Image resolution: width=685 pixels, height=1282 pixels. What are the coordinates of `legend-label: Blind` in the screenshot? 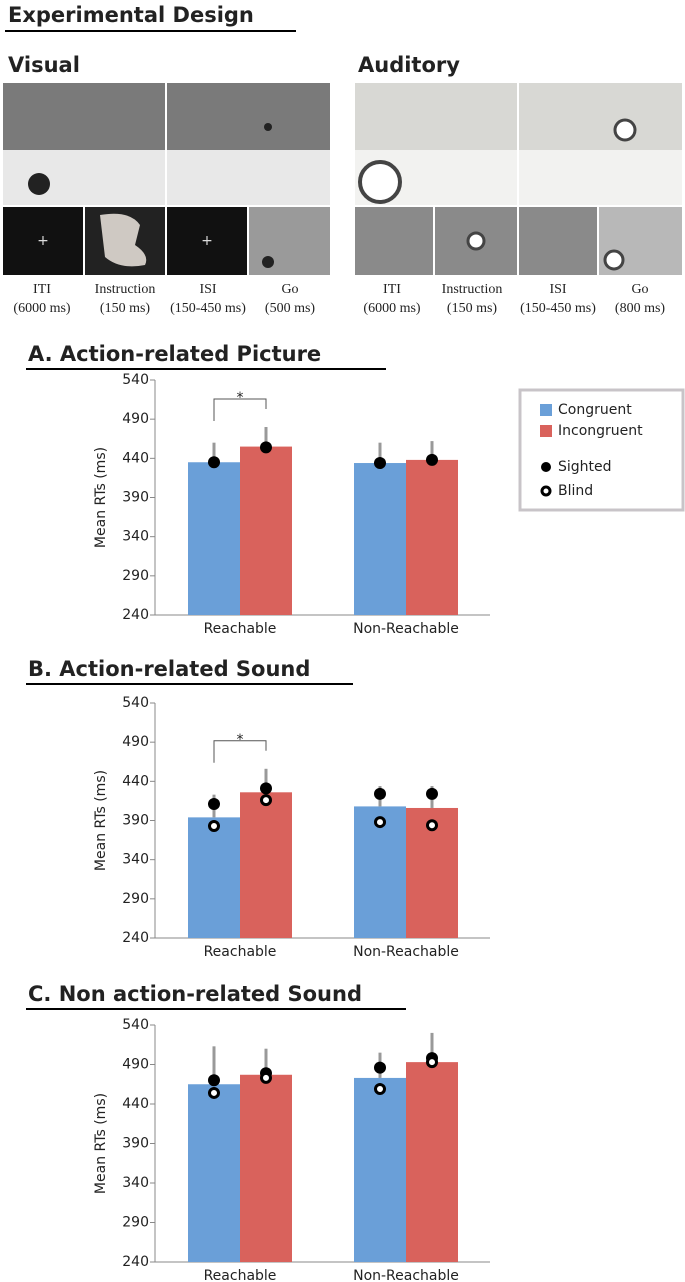 It's located at (575, 491).